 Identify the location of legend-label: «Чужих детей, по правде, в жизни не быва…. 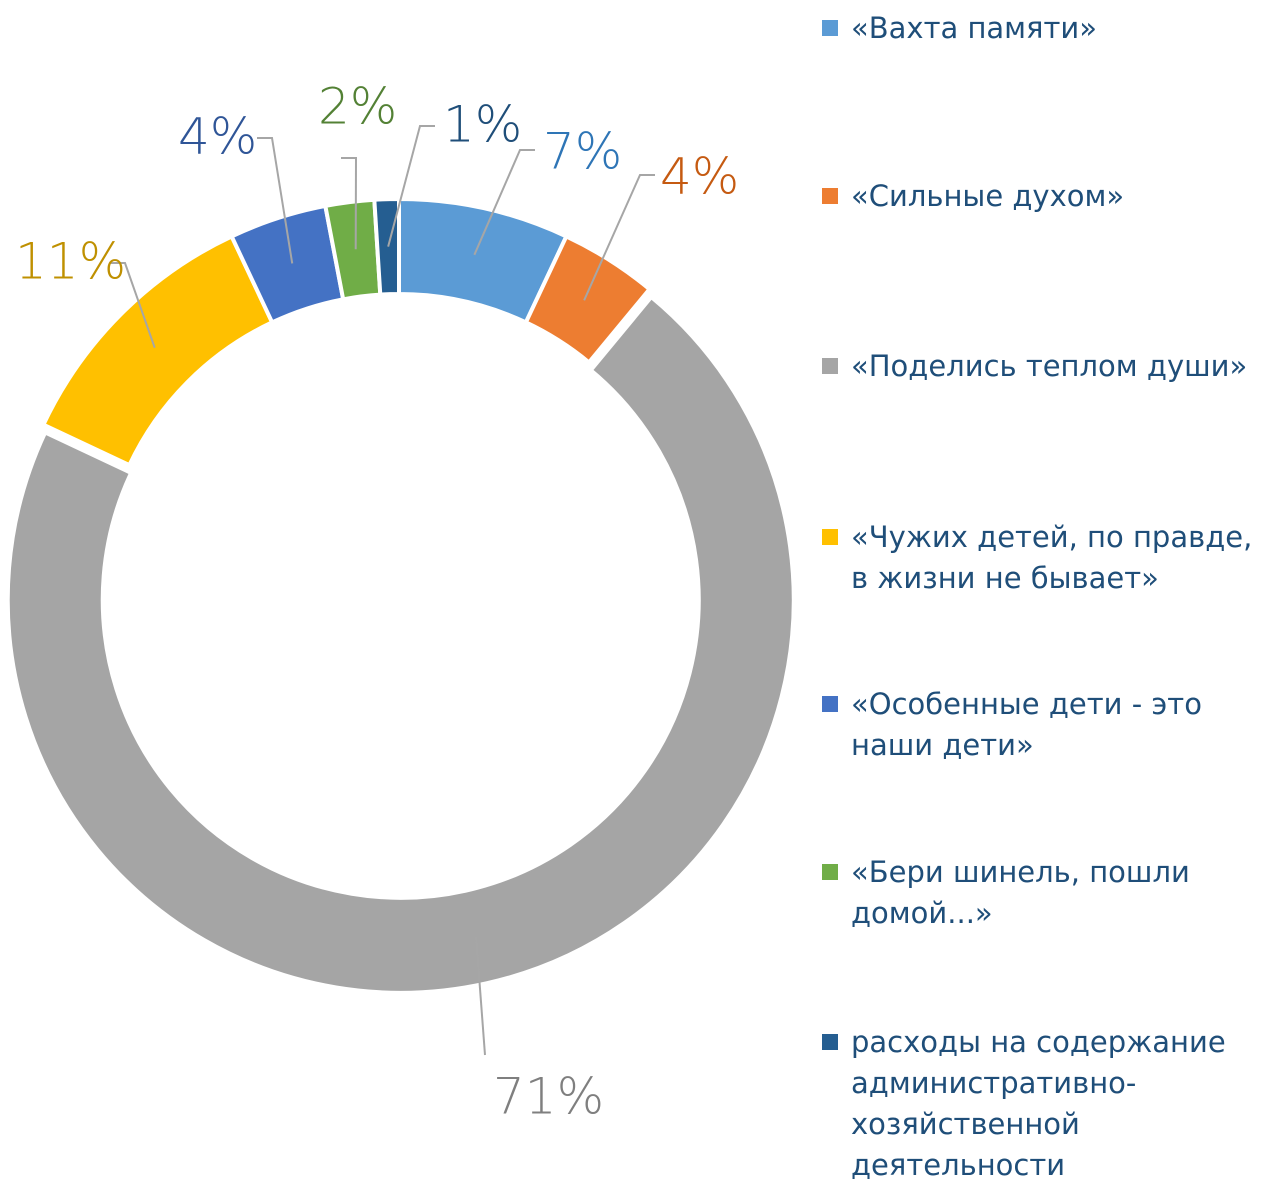
(1052, 557).